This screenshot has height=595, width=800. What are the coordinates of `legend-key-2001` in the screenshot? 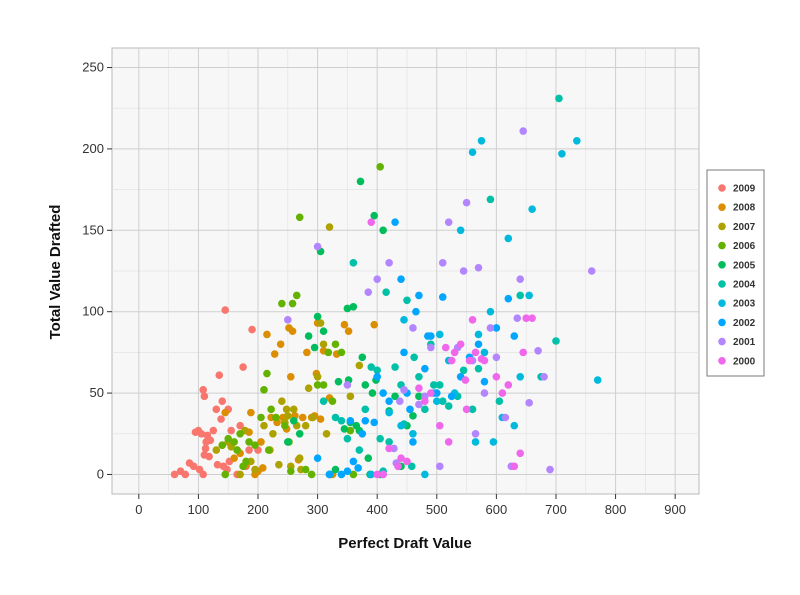 It's located at (722, 341).